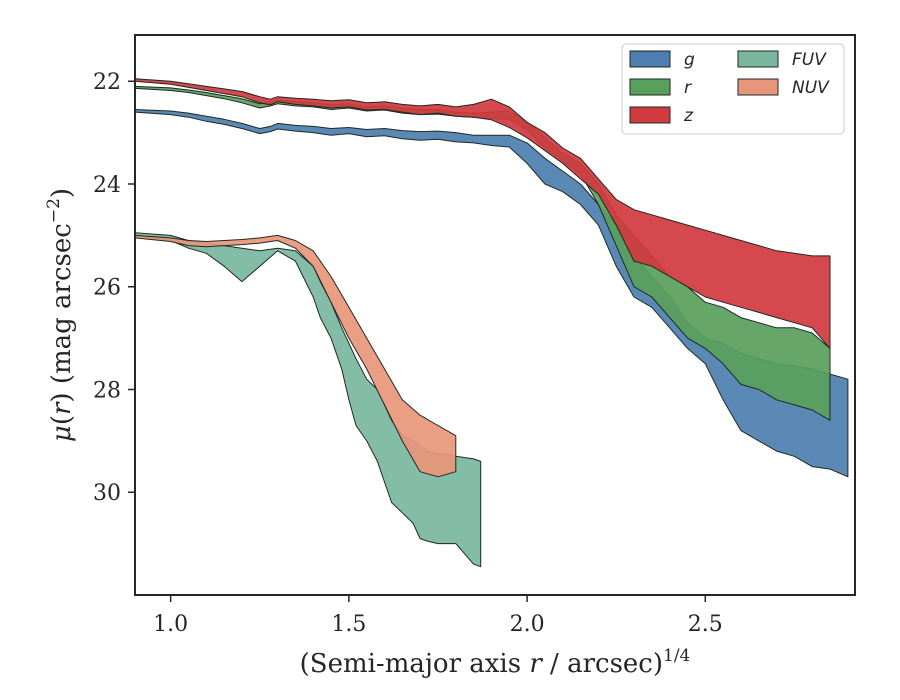 This screenshot has height=700, width=900. I want to click on legend: grz FUV NUV, so click(733, 89).